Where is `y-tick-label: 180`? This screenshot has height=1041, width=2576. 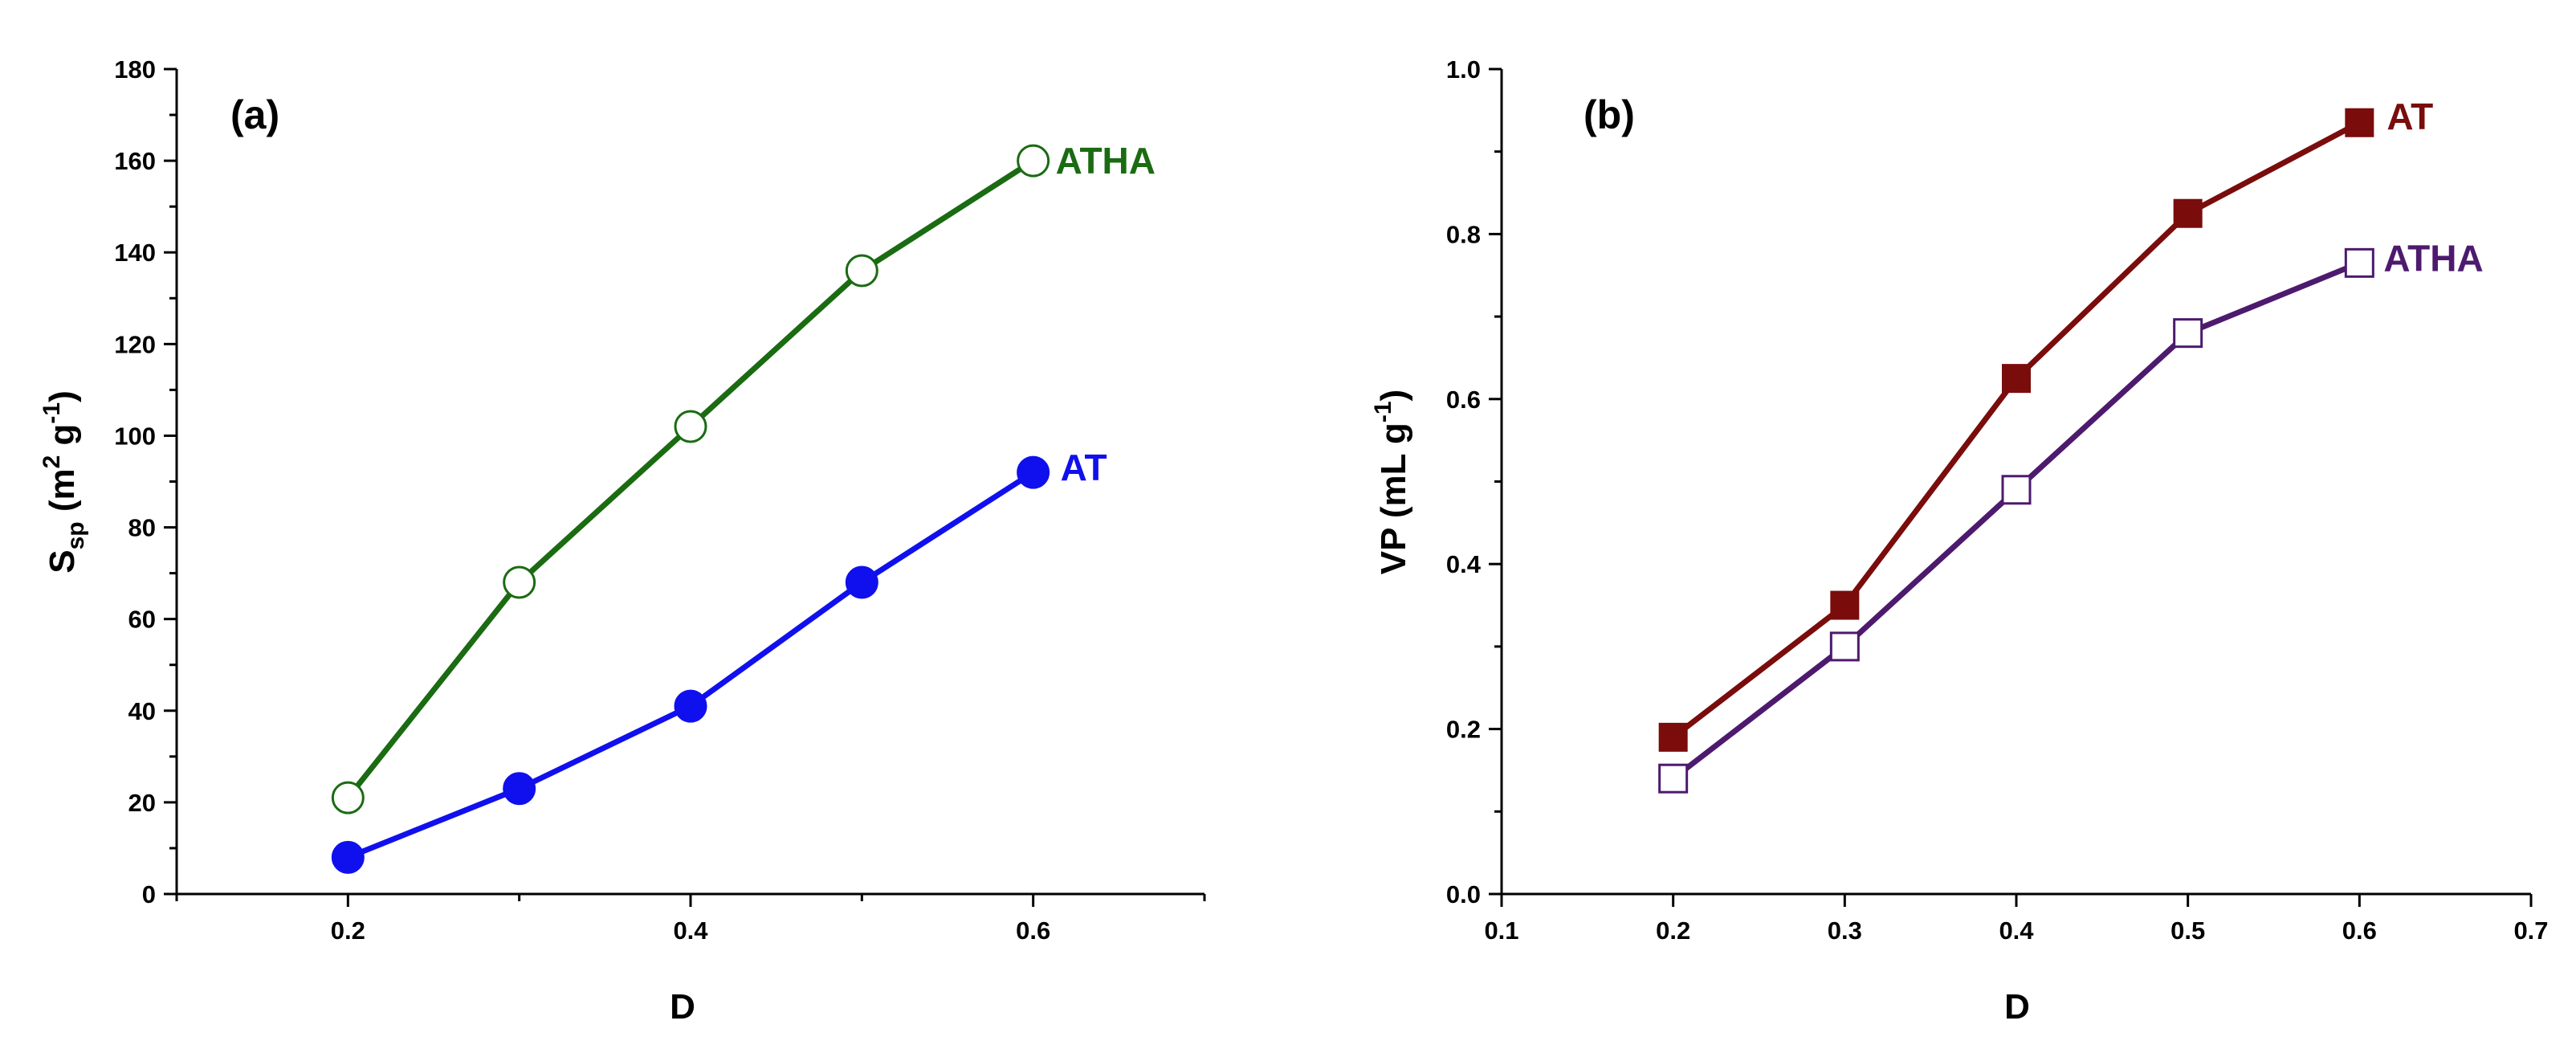 y-tick-label: 180 is located at coordinates (135, 69).